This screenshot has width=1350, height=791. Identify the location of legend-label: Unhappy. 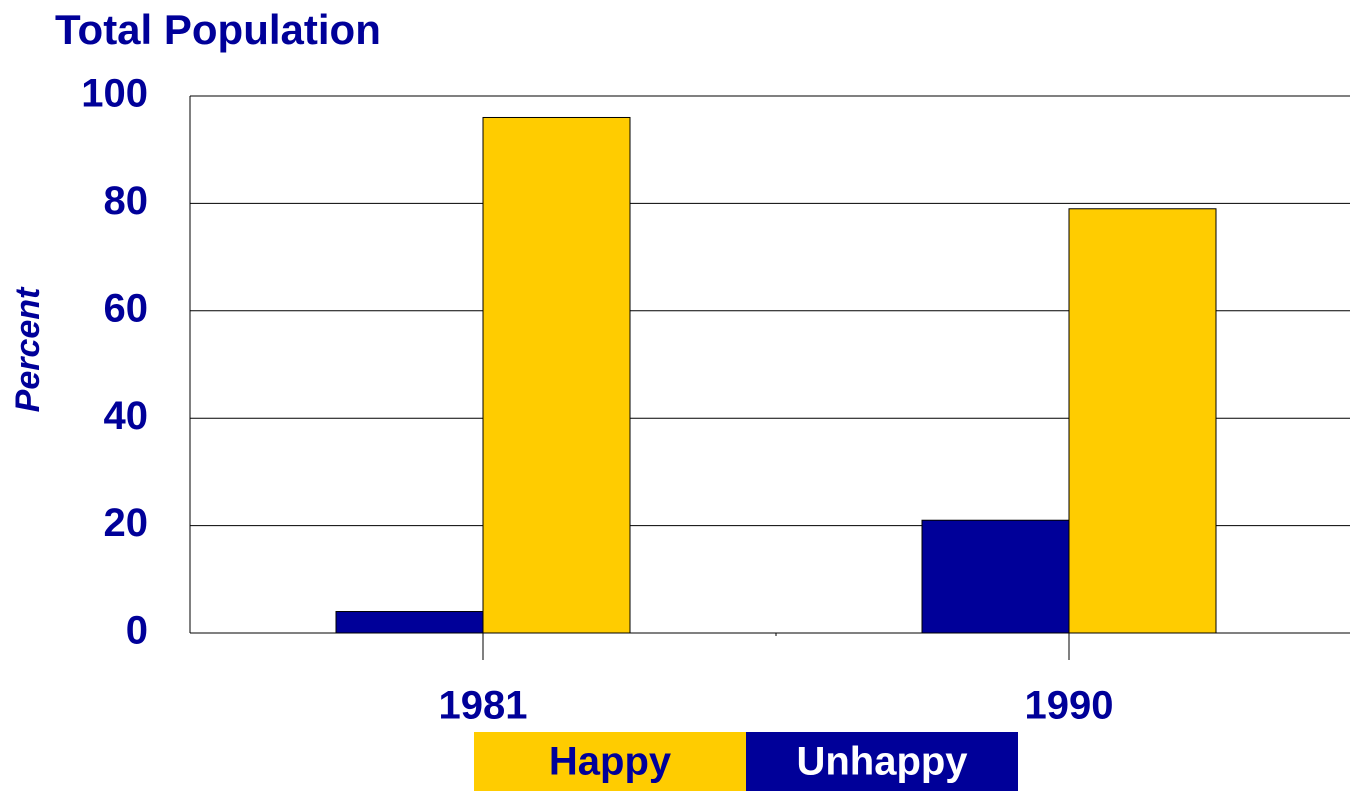
(882, 762).